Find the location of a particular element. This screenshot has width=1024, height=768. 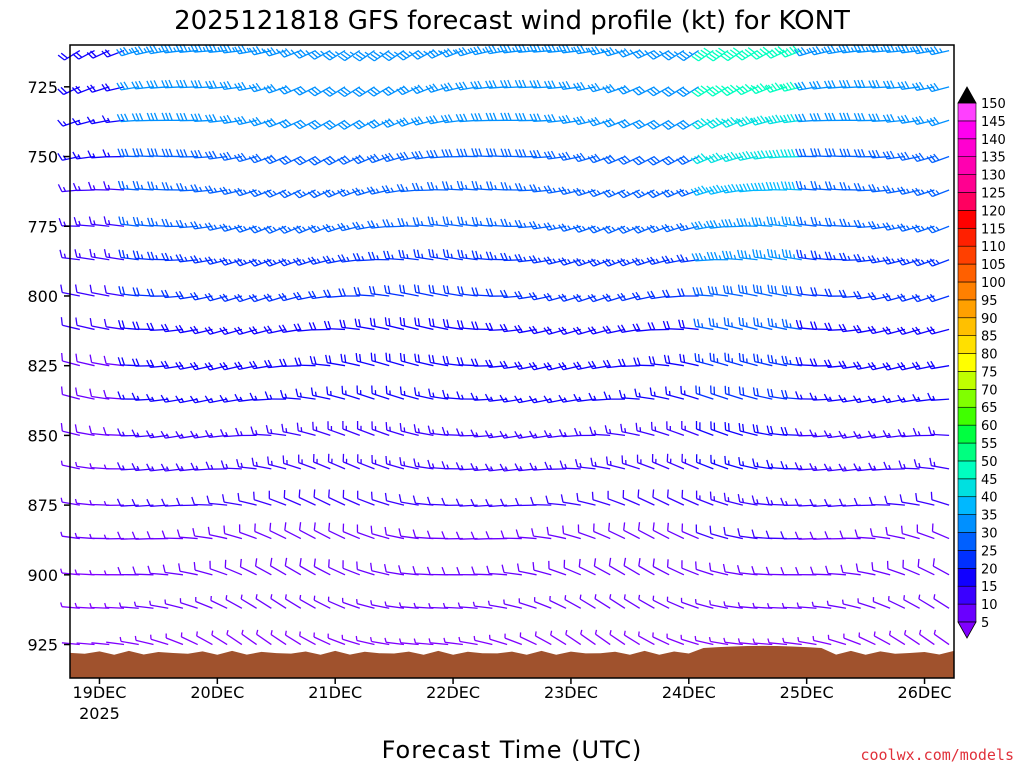

y-tick-label: 850 is located at coordinates (42, 435).